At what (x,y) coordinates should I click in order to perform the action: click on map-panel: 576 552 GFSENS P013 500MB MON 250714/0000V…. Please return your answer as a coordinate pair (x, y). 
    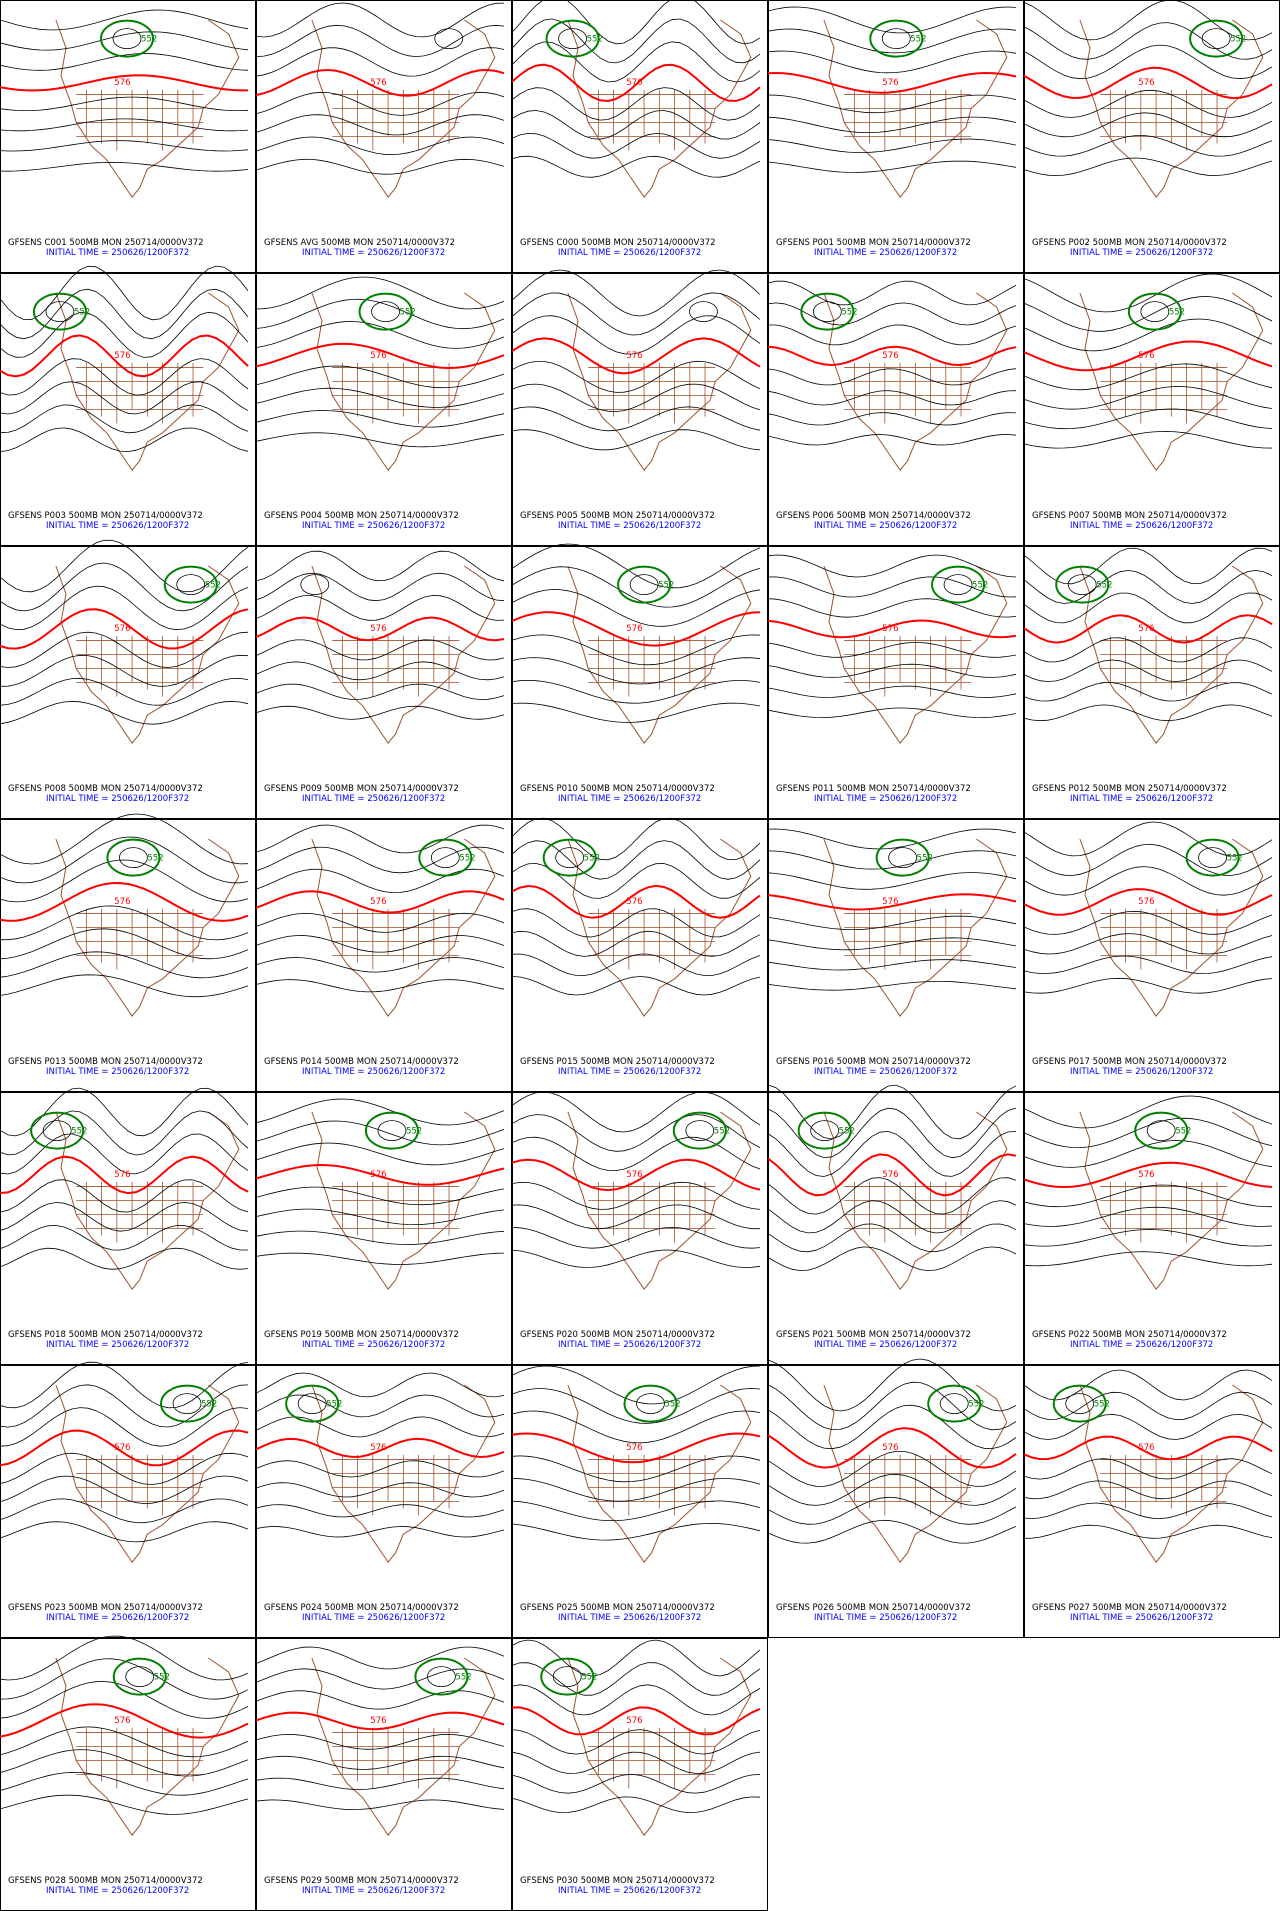
    Looking at the image, I should click on (128, 952).